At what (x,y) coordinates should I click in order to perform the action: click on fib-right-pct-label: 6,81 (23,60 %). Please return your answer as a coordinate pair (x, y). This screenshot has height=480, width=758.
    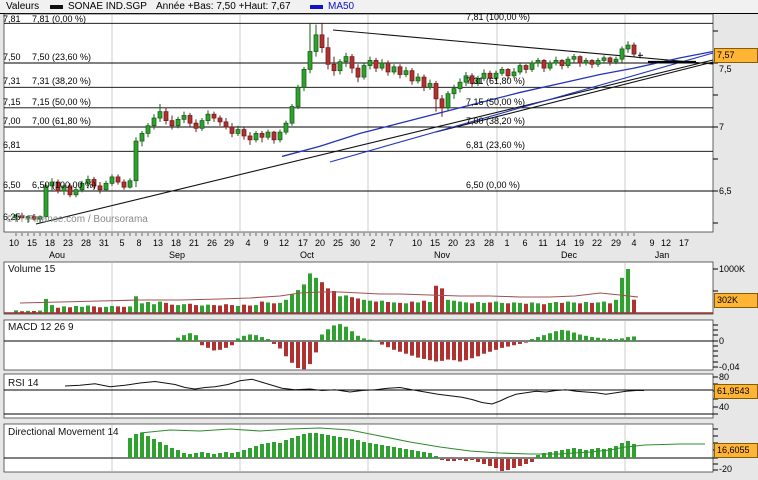
    Looking at the image, I should click on (496, 145).